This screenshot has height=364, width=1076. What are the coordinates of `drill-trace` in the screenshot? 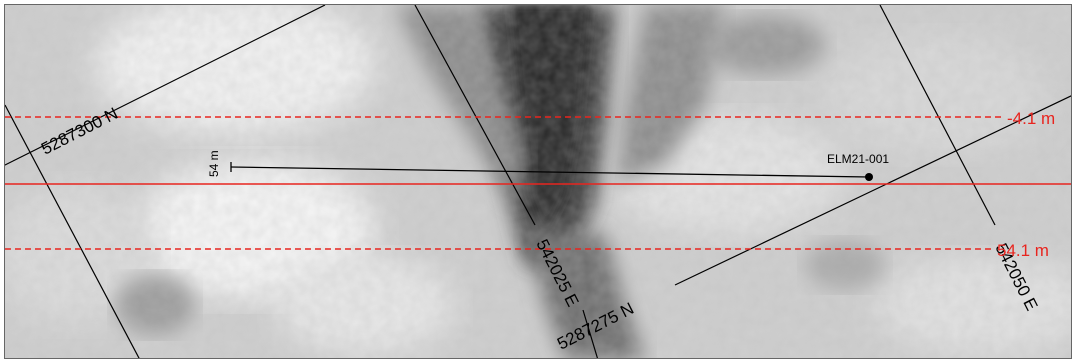 It's located at (550, 172).